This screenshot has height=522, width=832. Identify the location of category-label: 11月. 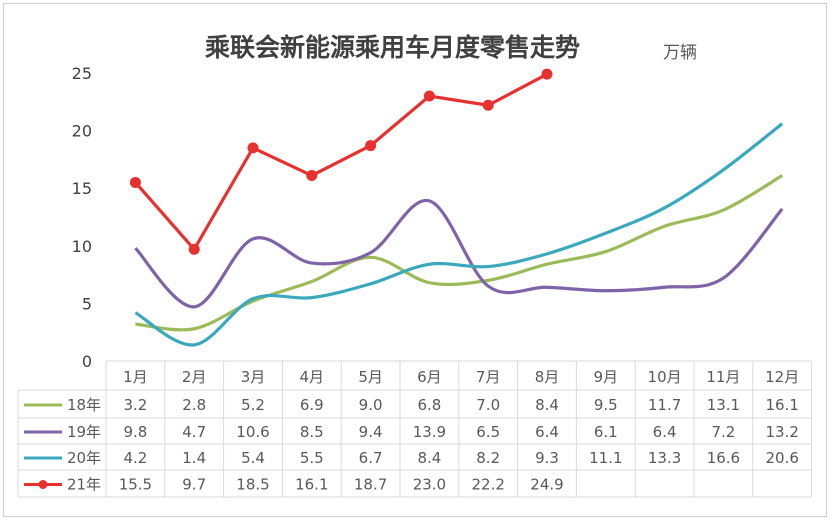
(723, 377).